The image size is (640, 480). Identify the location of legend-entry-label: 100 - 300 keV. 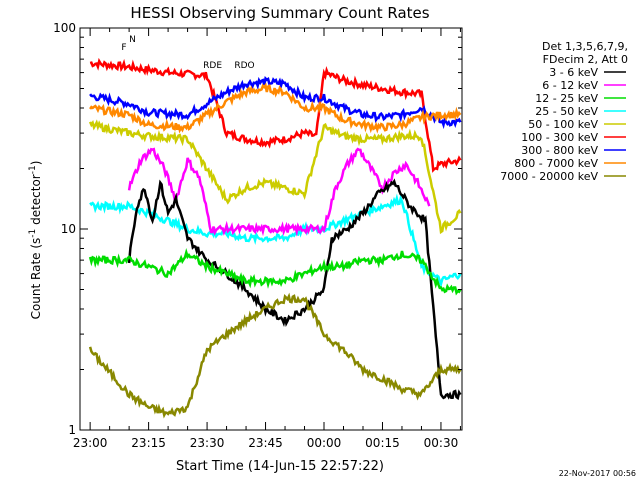
(559, 137).